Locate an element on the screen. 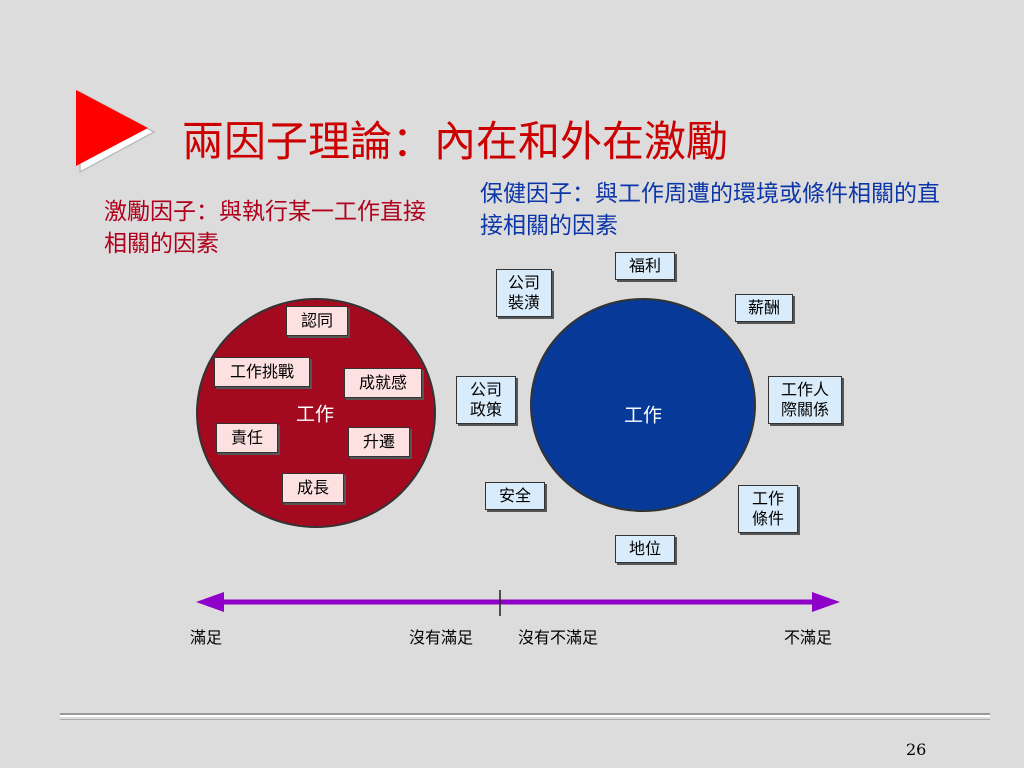 The image size is (1024, 768). title-bullet-icon is located at coordinates (116, 132).